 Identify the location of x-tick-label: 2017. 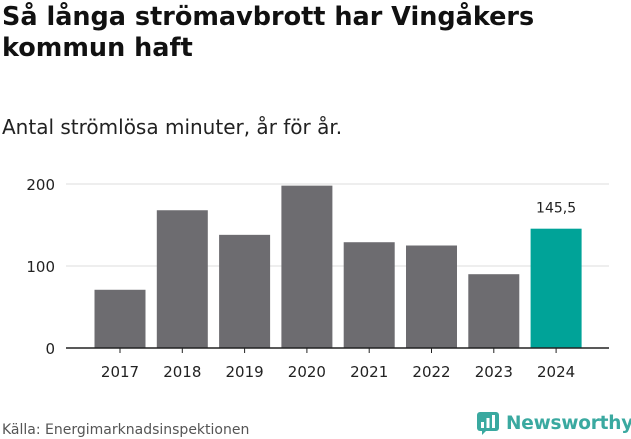
(120, 372).